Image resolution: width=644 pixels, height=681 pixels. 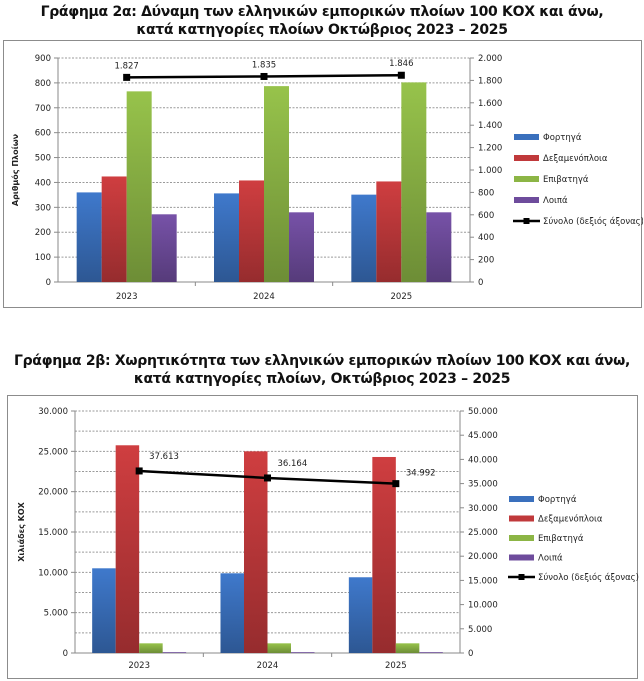 I want to click on y-tick-label-right: 1.200, so click(x=490, y=149).